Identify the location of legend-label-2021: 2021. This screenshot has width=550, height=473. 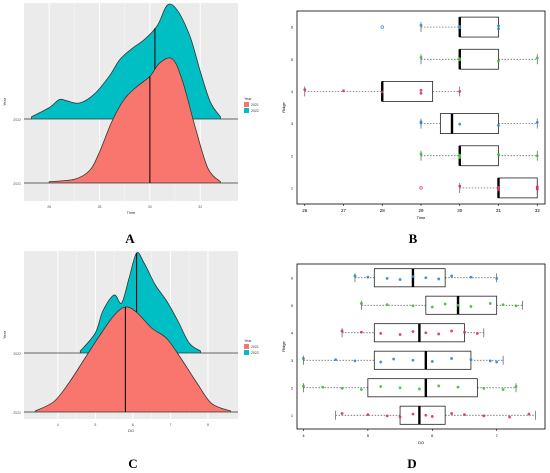
(255, 105).